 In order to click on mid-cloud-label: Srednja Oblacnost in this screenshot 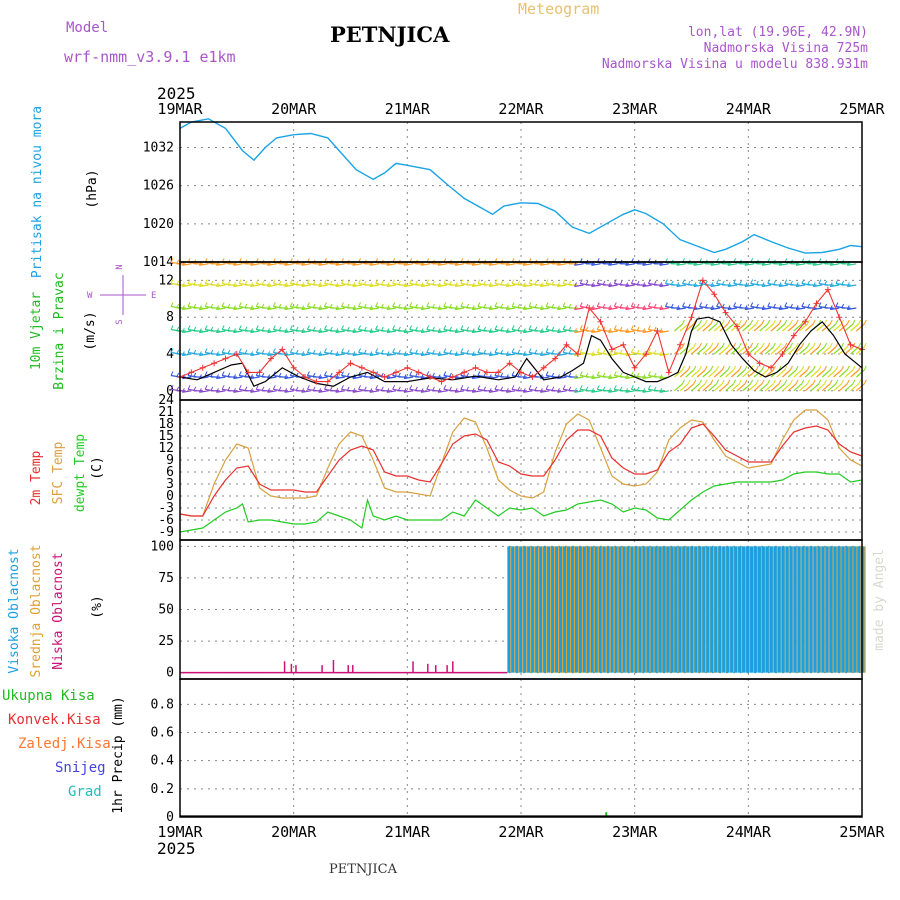, I will do `click(36, 610)`.